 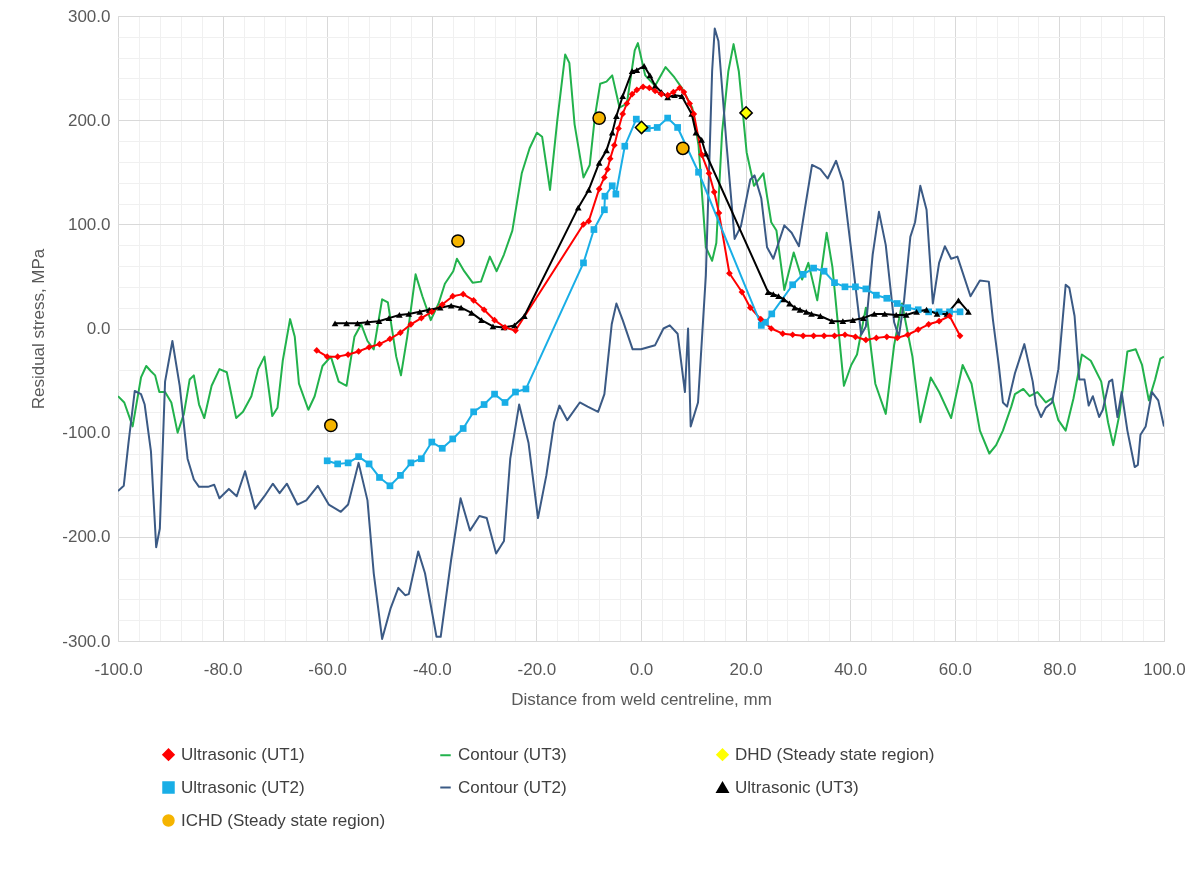 What do you see at coordinates (641, 699) in the screenshot?
I see `x-axis-title: Distance from weld centreline, mm` at bounding box center [641, 699].